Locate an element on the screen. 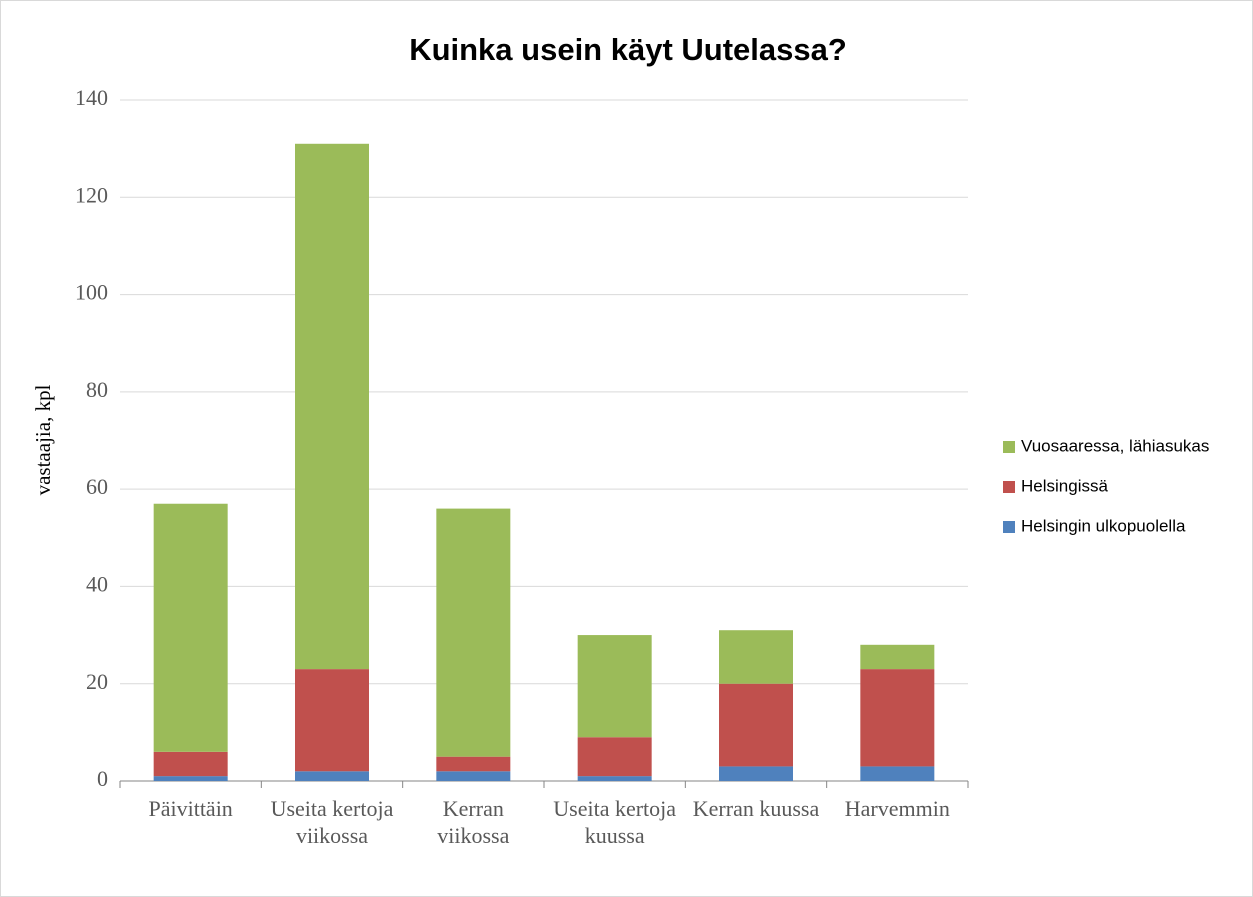 This screenshot has width=1253, height=897. x-tick-label: Useita kertoja viikossa is located at coordinates (332, 822).